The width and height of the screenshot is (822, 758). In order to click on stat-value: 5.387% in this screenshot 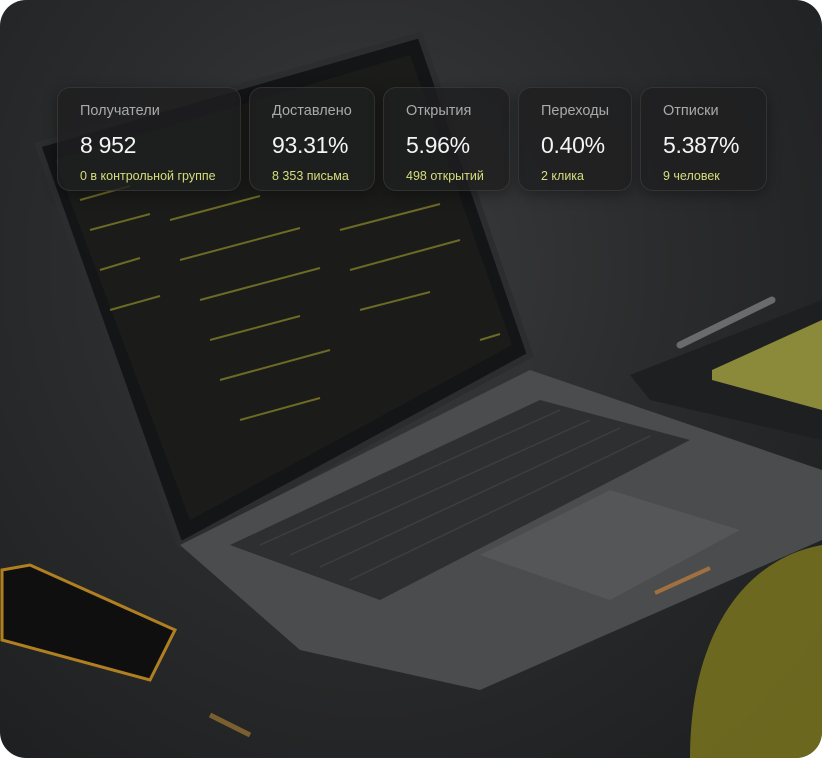, I will do `click(701, 145)`.